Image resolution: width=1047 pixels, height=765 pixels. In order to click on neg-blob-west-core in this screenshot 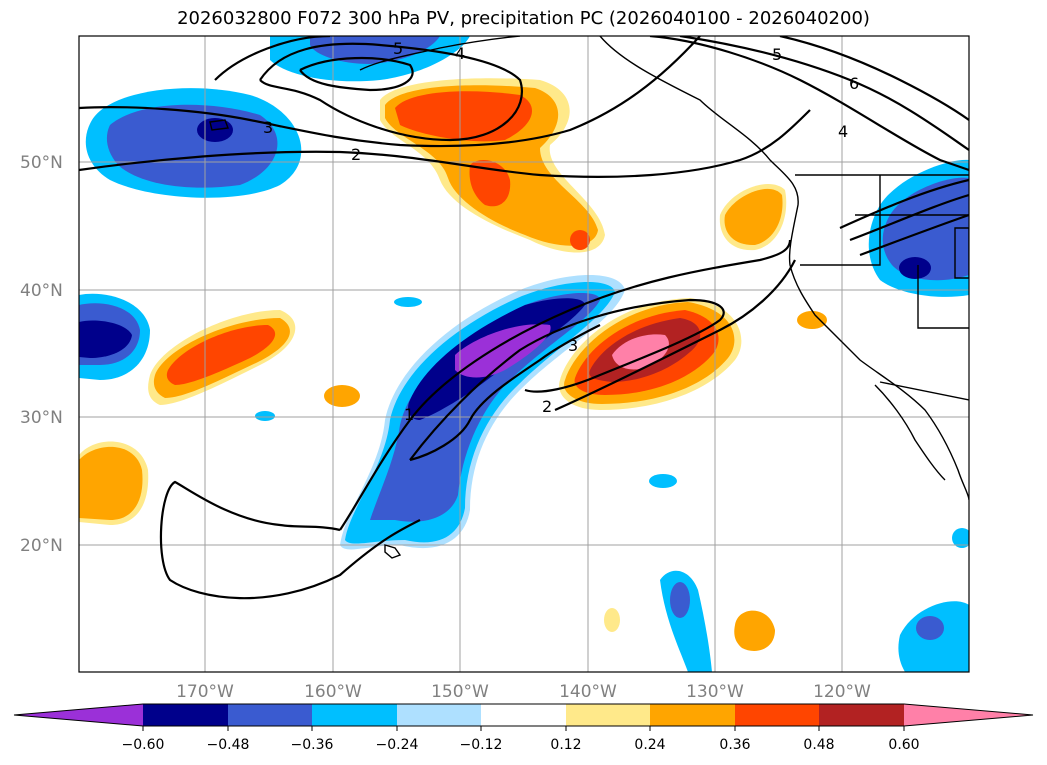, I will do `click(105, 339)`.